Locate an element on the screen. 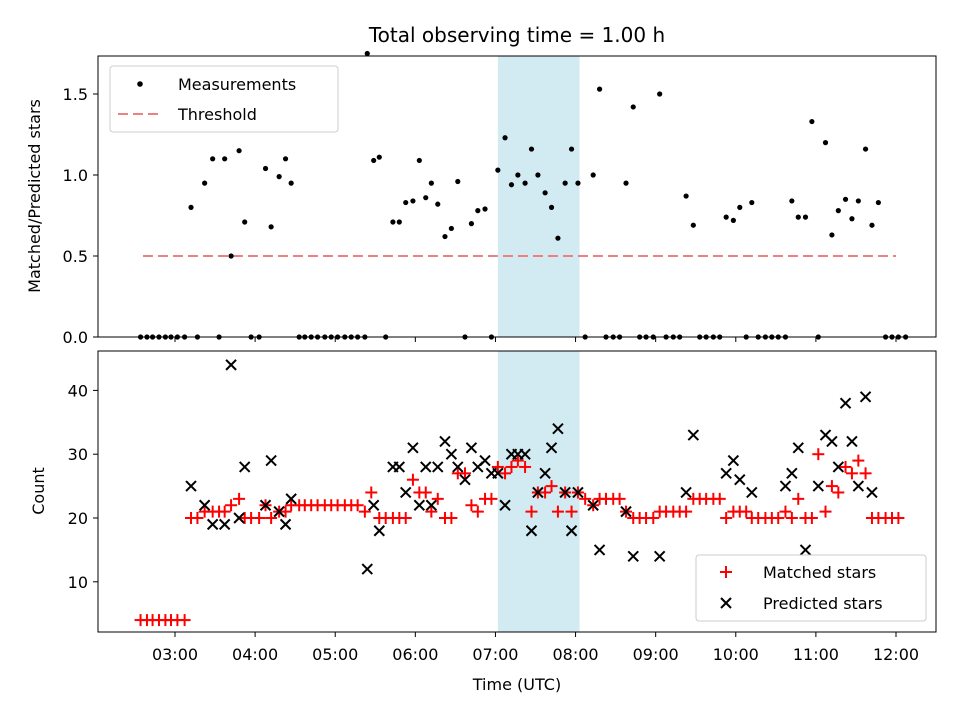 This screenshot has width=960, height=720. x-tick-label: 06:00 is located at coordinates (415, 654).